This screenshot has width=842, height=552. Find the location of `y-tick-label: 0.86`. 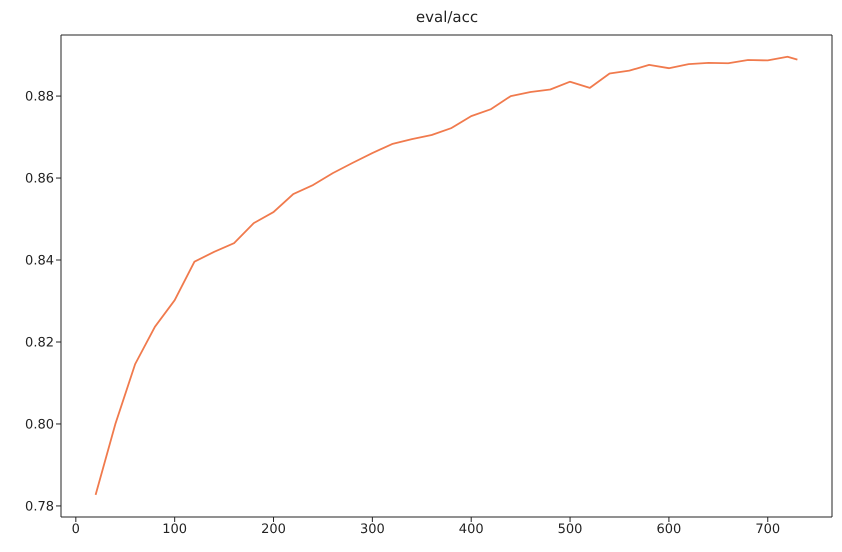

y-tick-label: 0.86 is located at coordinates (39, 179).